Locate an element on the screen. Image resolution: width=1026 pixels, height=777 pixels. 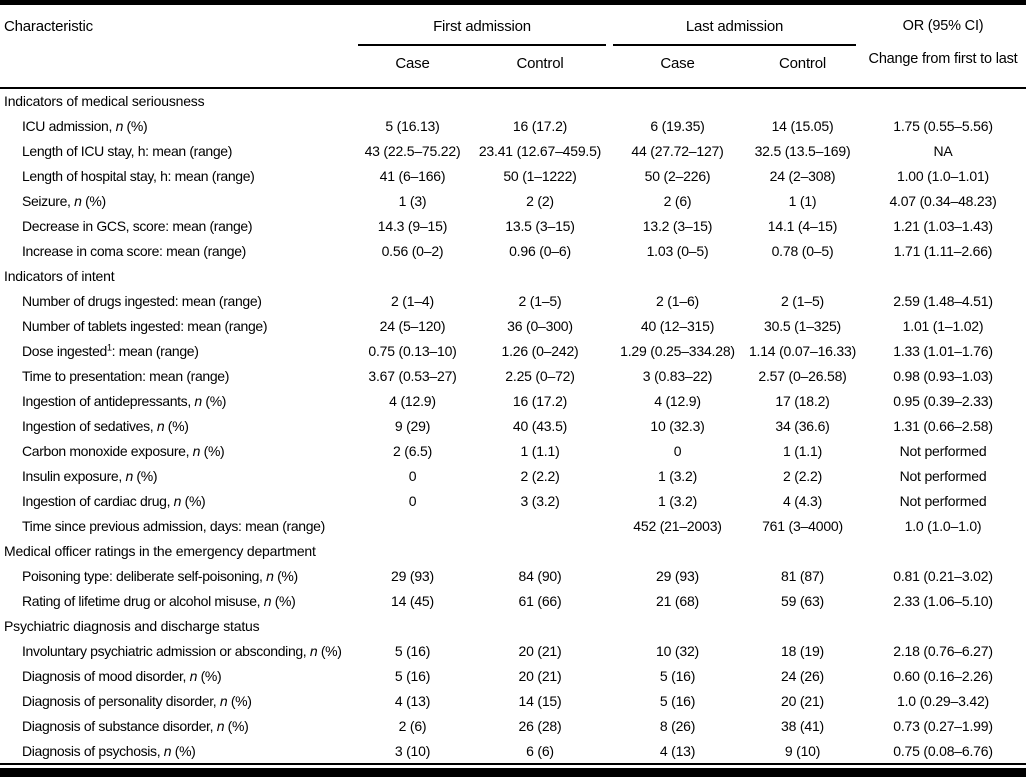
cell-value: 452 (21–2003) is located at coordinates (677, 526).